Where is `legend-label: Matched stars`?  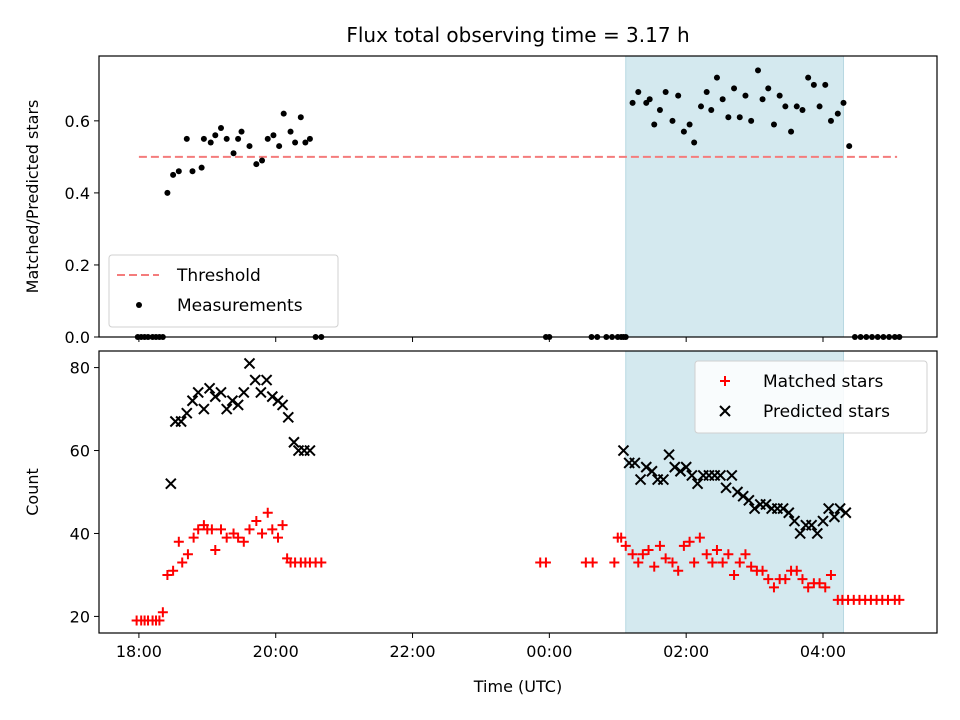 legend-label: Matched stars is located at coordinates (823, 382).